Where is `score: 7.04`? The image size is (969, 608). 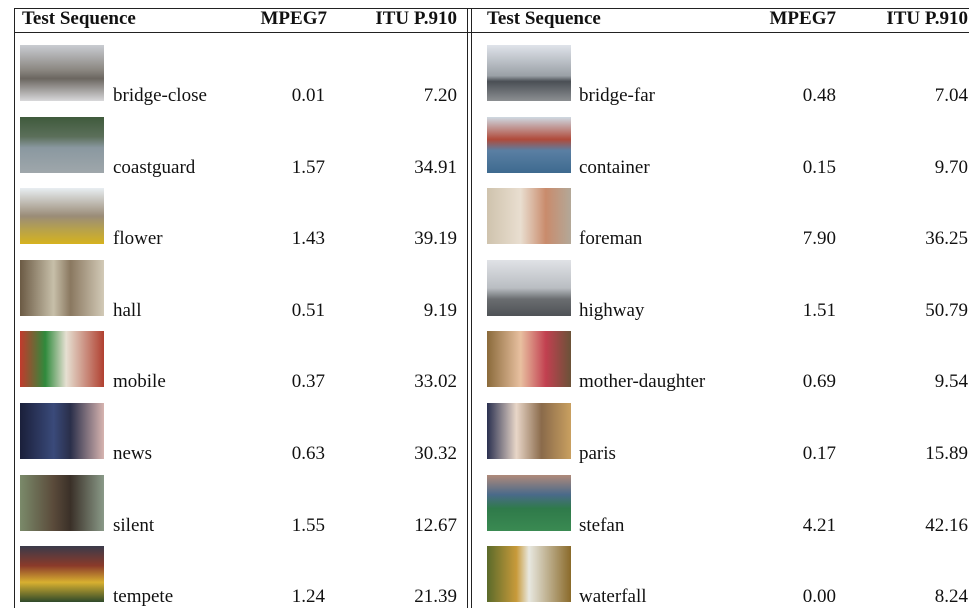
score: 7.04 is located at coordinates (951, 95).